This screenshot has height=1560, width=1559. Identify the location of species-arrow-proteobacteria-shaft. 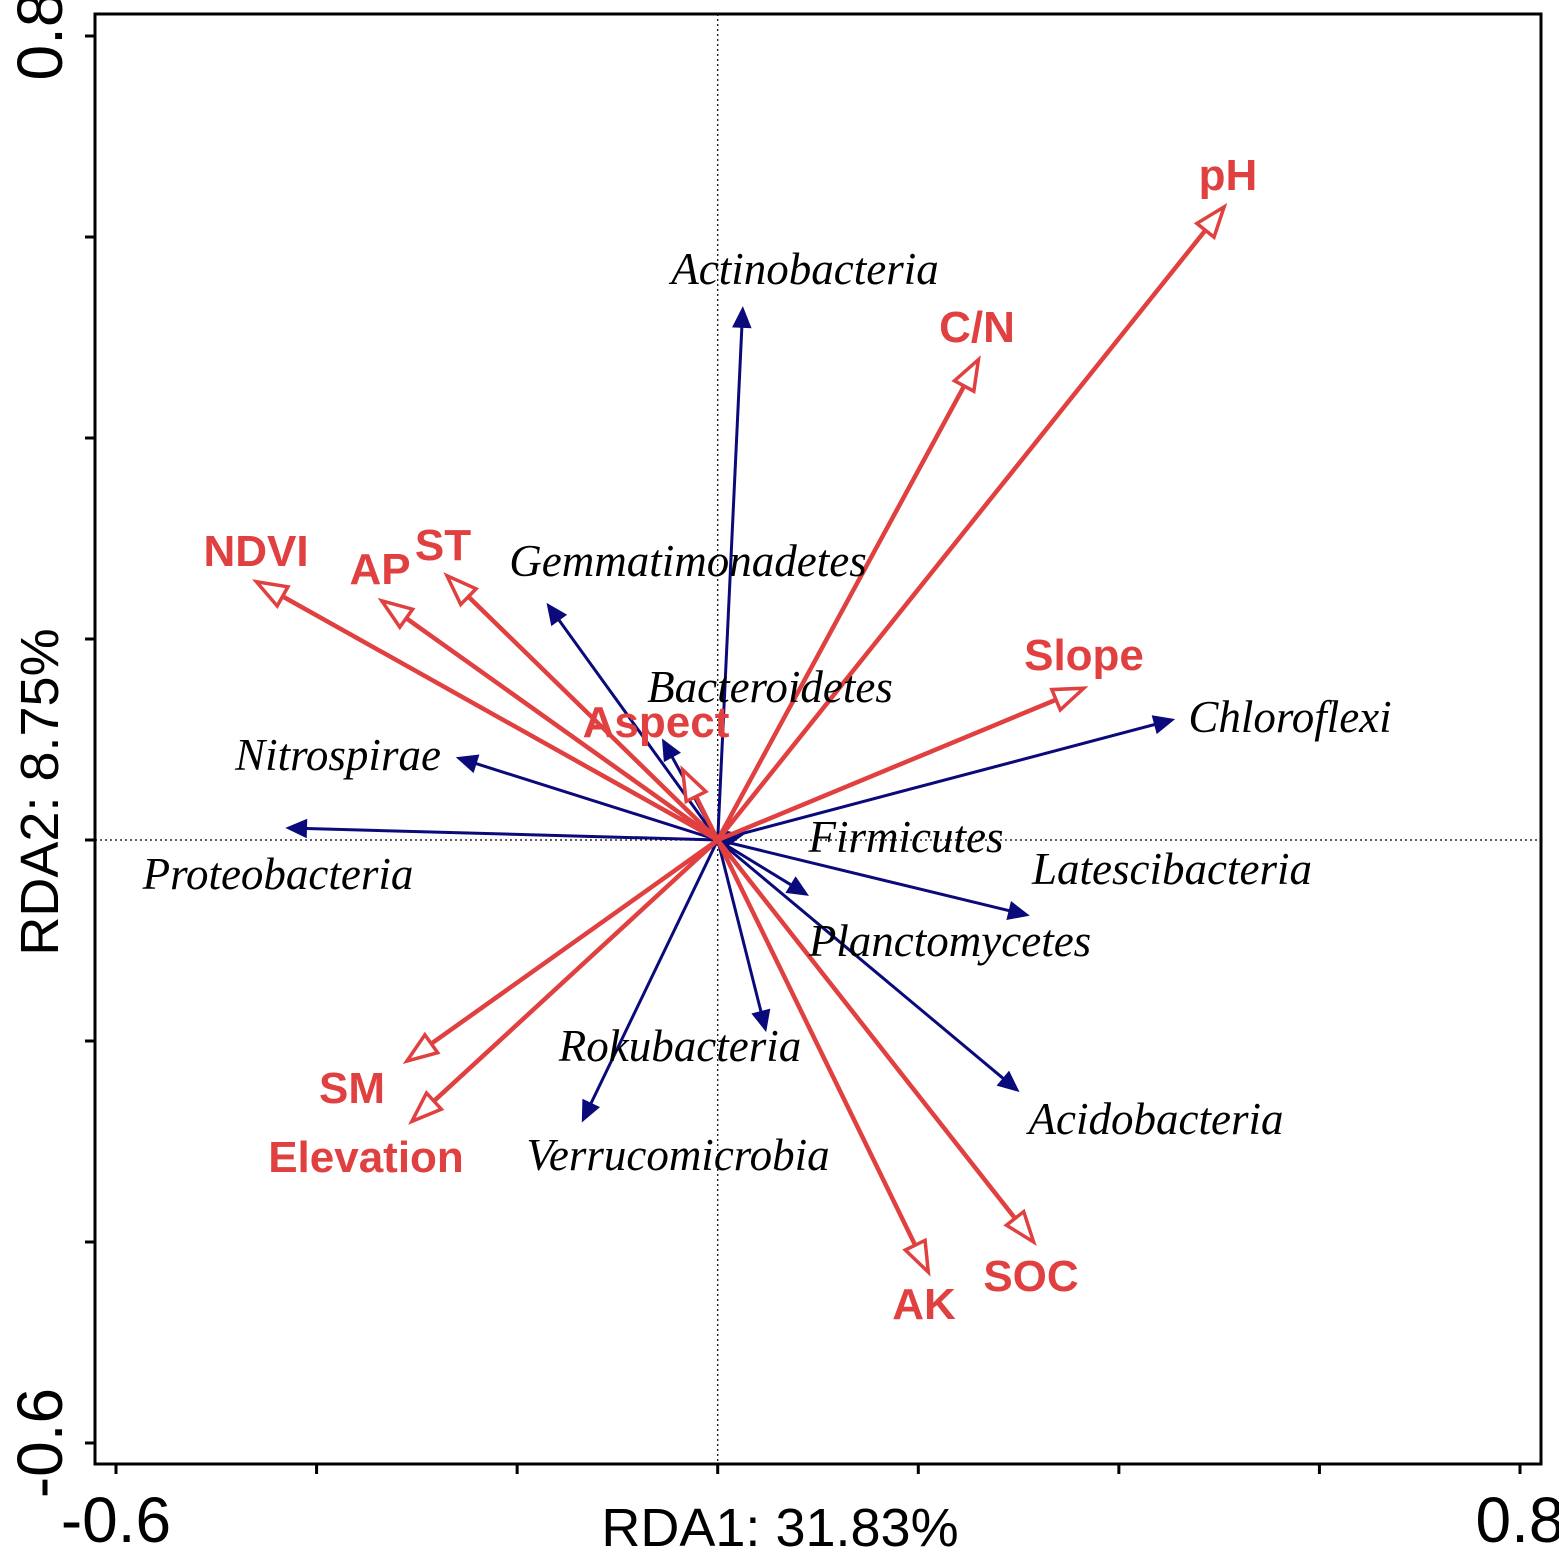
(512, 834).